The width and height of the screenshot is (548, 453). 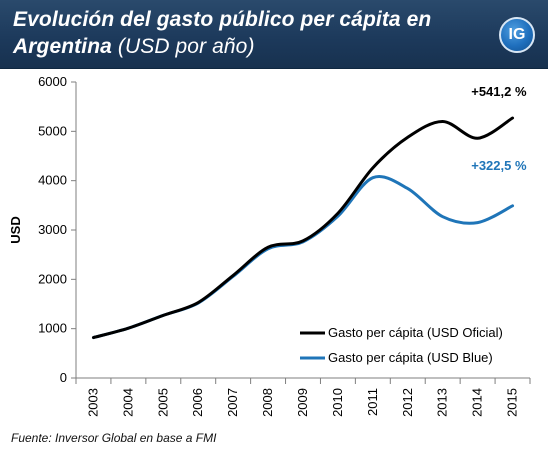 What do you see at coordinates (52, 278) in the screenshot?
I see `y-tick-label: 2000` at bounding box center [52, 278].